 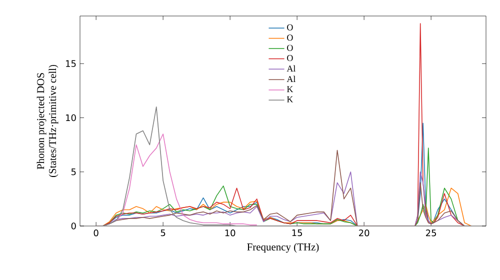 What do you see at coordinates (364, 233) in the screenshot?
I see `x-tick-label: 20` at bounding box center [364, 233].